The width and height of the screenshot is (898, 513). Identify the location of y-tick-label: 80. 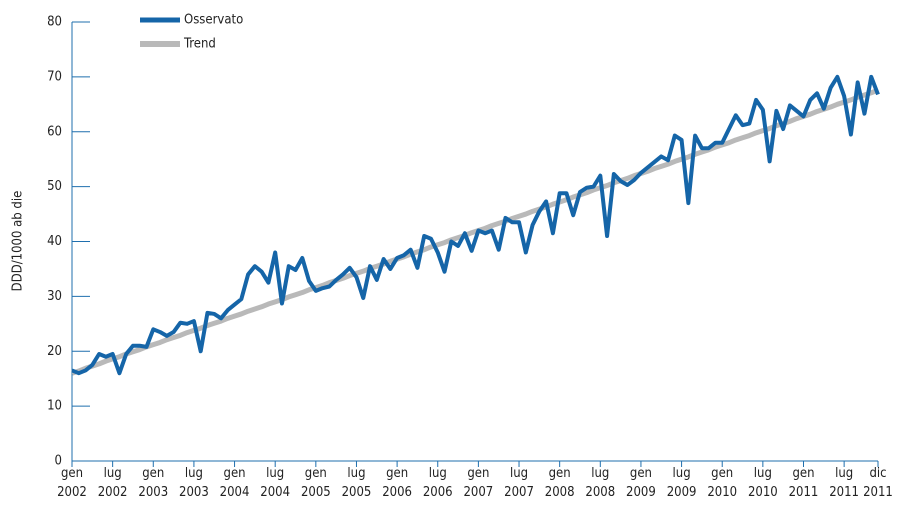
(54, 22).